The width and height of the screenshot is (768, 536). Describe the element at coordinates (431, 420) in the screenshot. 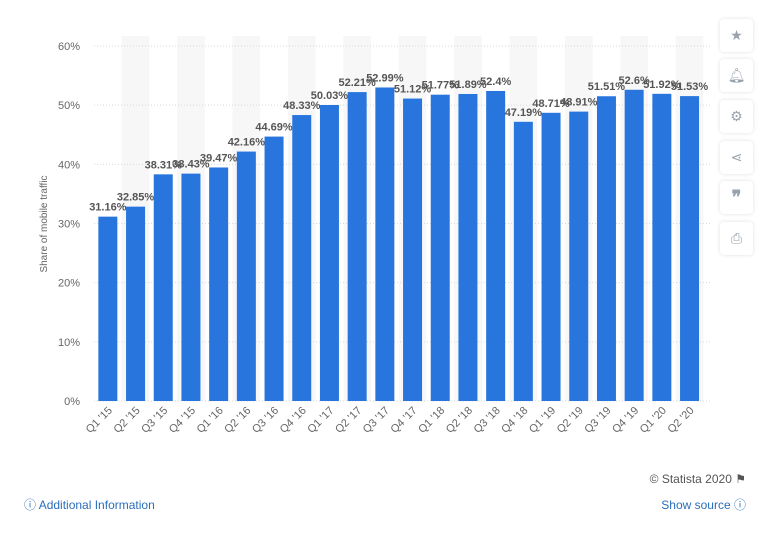

I see `x-tick-label: Q1 '18` at that location.